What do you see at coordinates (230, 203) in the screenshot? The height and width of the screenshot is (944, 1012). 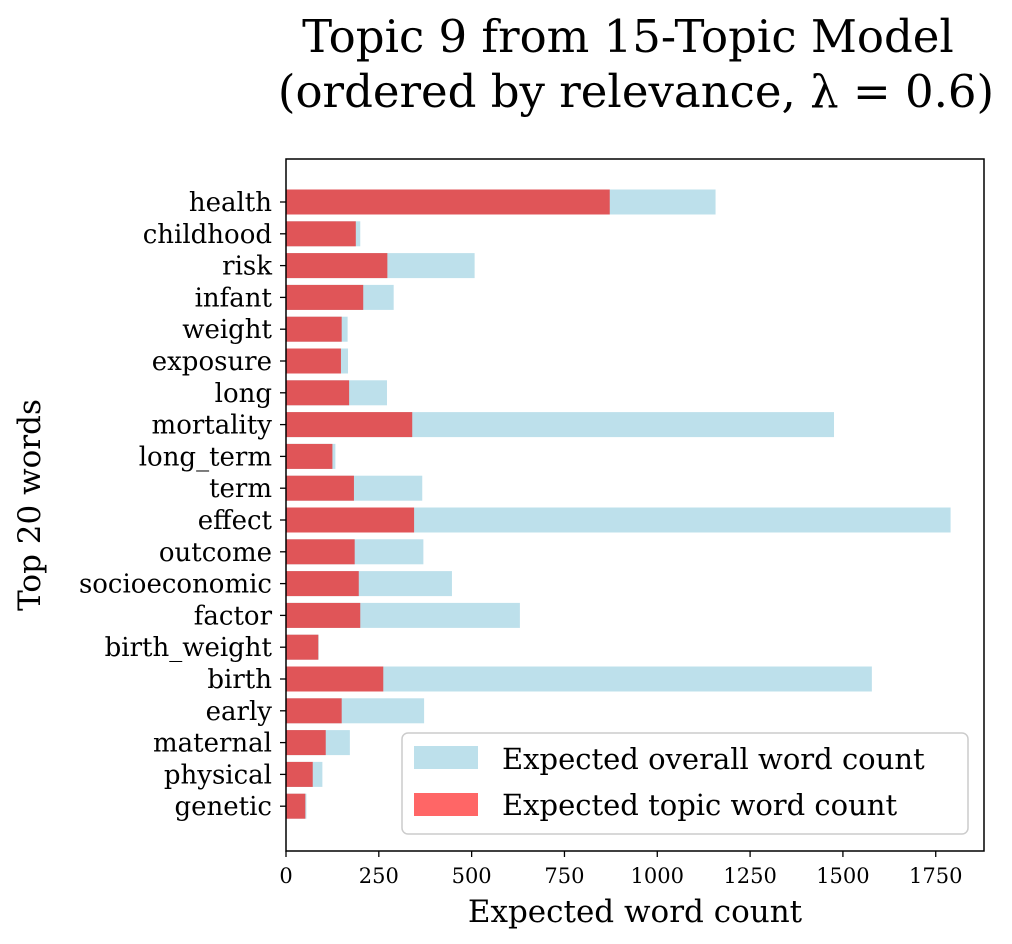 I see `y-tick-label-health: health` at bounding box center [230, 203].